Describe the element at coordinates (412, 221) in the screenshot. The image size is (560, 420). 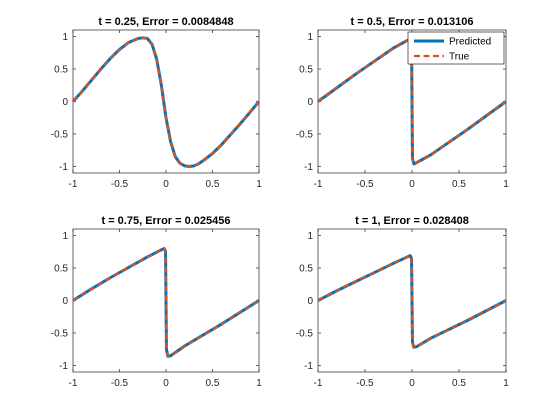
I see `subplot-title: t = 1, Error = 0.028408` at that location.